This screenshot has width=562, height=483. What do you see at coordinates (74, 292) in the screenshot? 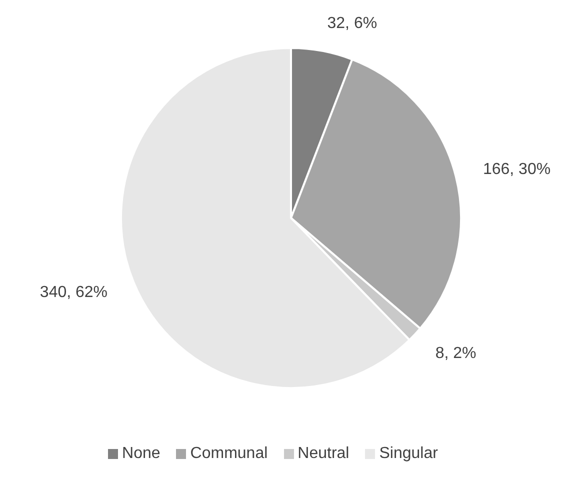
I see `data-label: 340, 62%` at bounding box center [74, 292].